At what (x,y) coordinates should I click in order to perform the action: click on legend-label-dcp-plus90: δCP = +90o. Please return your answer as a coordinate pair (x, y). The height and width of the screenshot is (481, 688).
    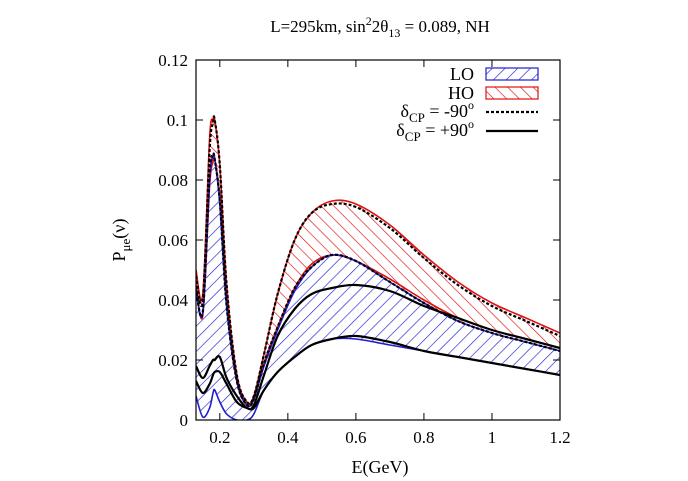
    Looking at the image, I should click on (435, 130).